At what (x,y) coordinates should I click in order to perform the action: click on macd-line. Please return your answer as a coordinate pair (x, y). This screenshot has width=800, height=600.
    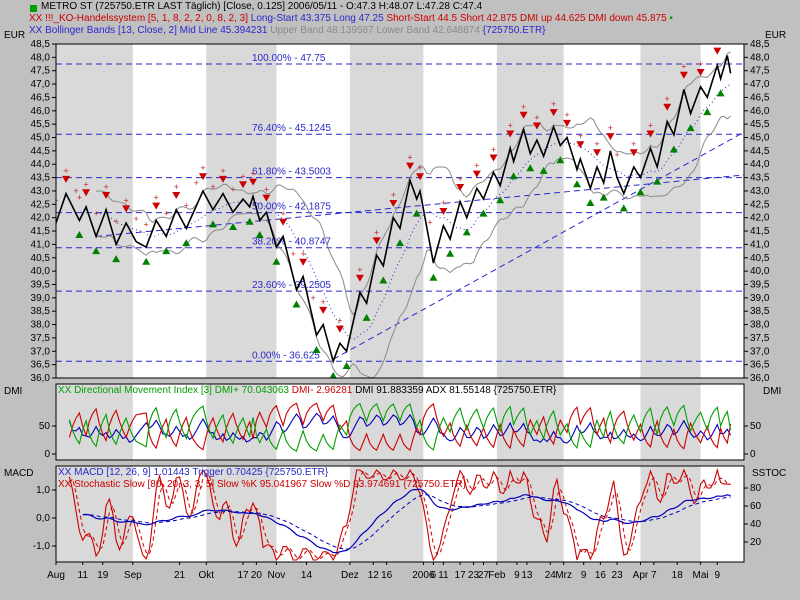
    Looking at the image, I should click on (406, 521).